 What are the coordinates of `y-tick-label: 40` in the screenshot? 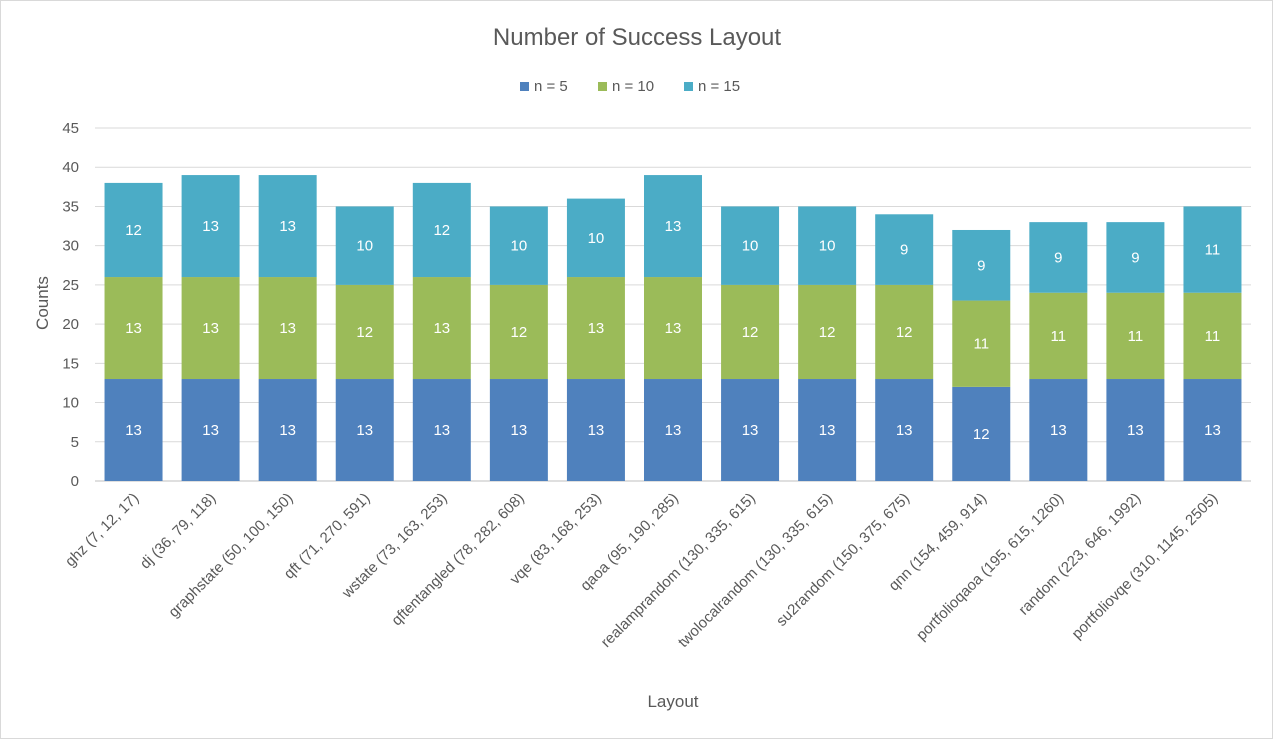 It's located at (70, 167).